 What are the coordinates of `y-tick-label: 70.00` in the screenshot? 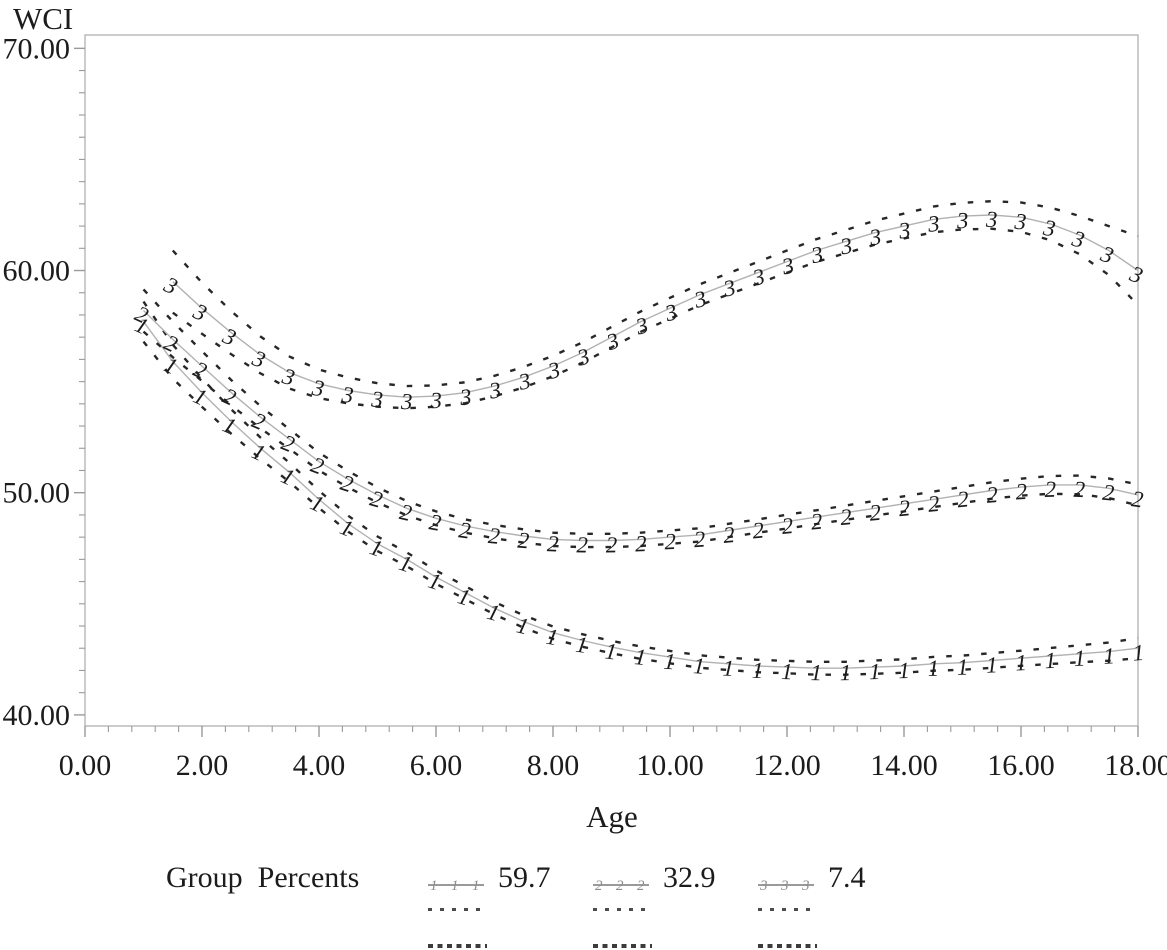 It's located at (37, 48).